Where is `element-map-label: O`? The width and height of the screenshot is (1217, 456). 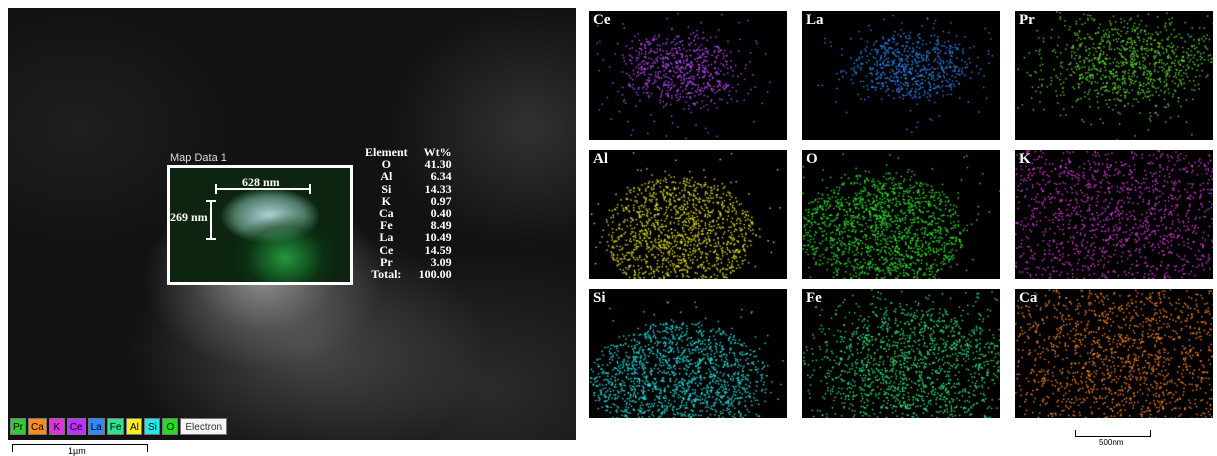 element-map-label: O is located at coordinates (812, 159).